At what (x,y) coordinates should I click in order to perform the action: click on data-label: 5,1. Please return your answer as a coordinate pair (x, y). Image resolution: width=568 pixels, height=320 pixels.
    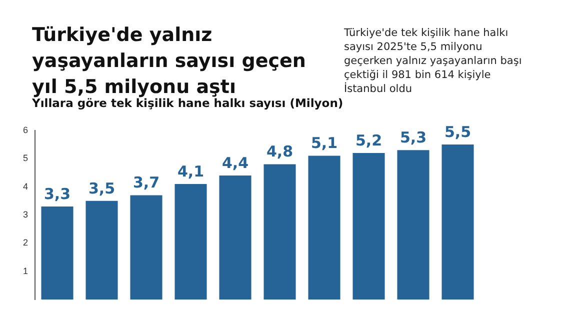
    Looking at the image, I should click on (324, 143).